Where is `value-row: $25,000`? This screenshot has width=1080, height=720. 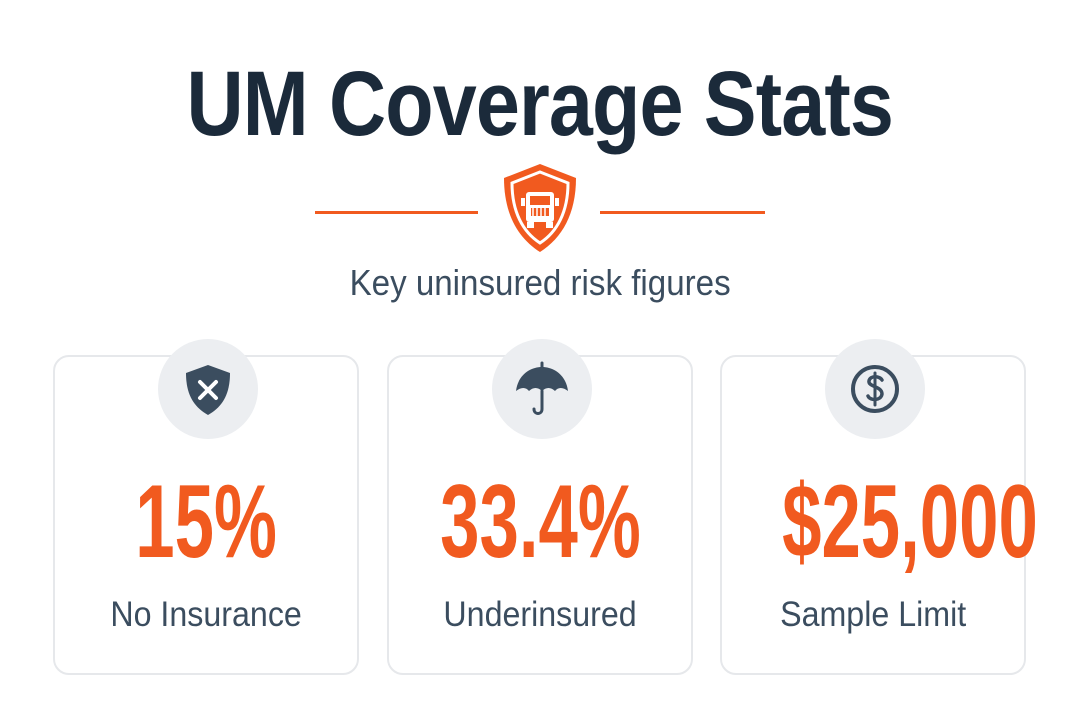 value-row: $25,000 is located at coordinates (880, 522).